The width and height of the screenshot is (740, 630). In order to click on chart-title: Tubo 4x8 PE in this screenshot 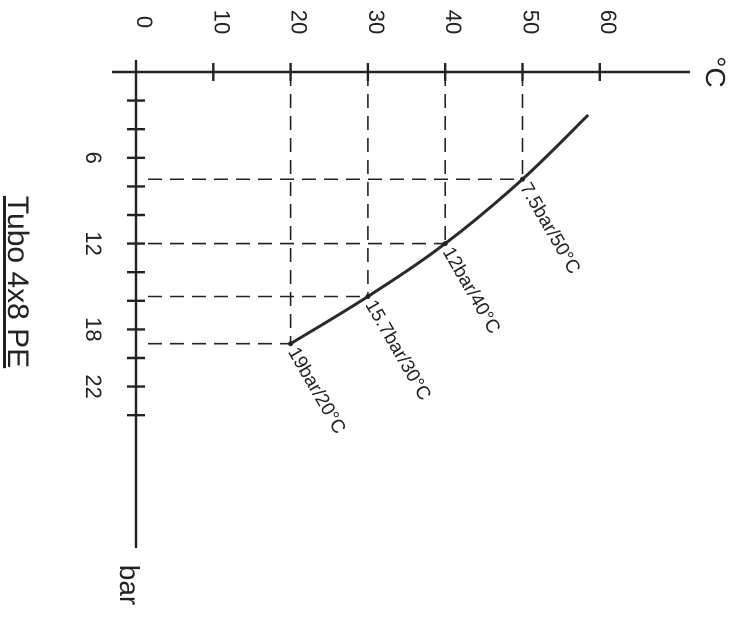, I will do `click(17, 282)`.